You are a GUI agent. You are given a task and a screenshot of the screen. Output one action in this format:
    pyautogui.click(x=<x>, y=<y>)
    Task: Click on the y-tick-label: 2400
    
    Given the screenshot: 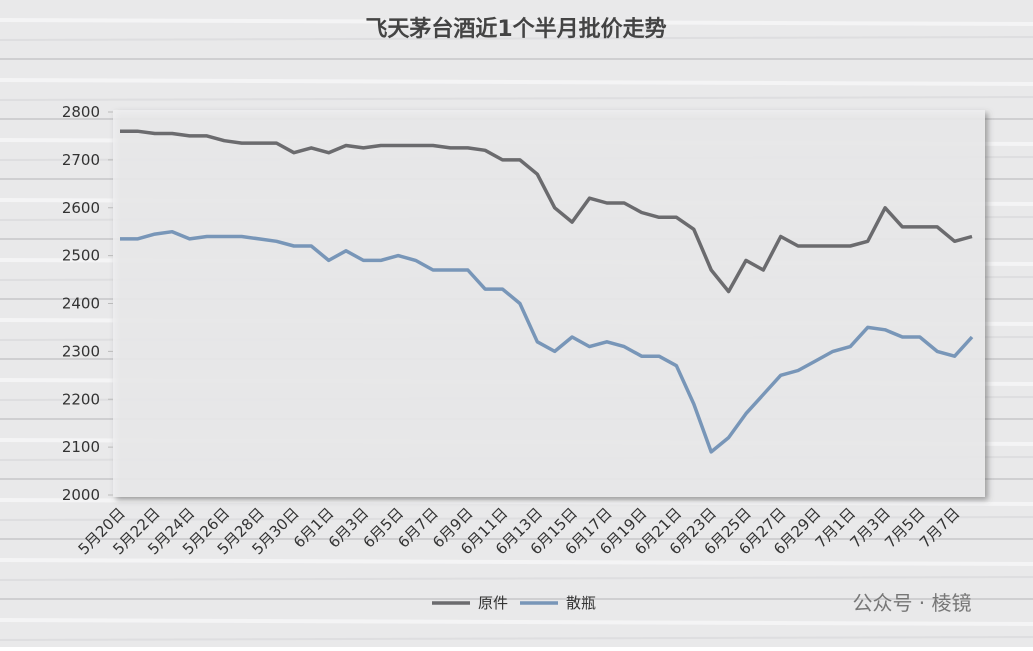 What is the action you would take?
    pyautogui.click(x=81, y=304)
    